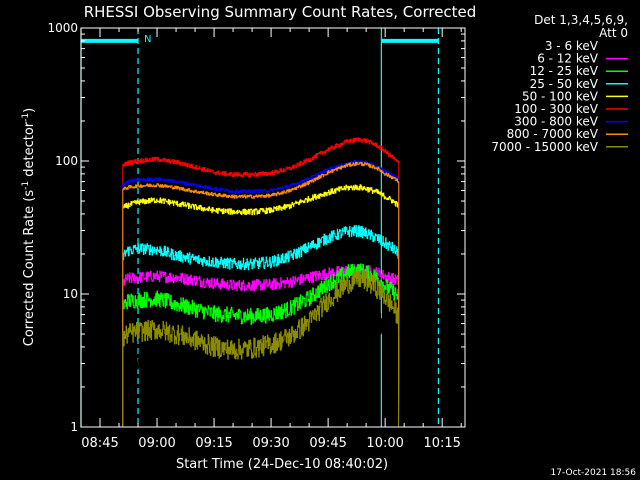 This screenshot has height=480, width=640. What do you see at coordinates (564, 84) in the screenshot?
I see `legend-label: 25 - 50 keV` at bounding box center [564, 84].